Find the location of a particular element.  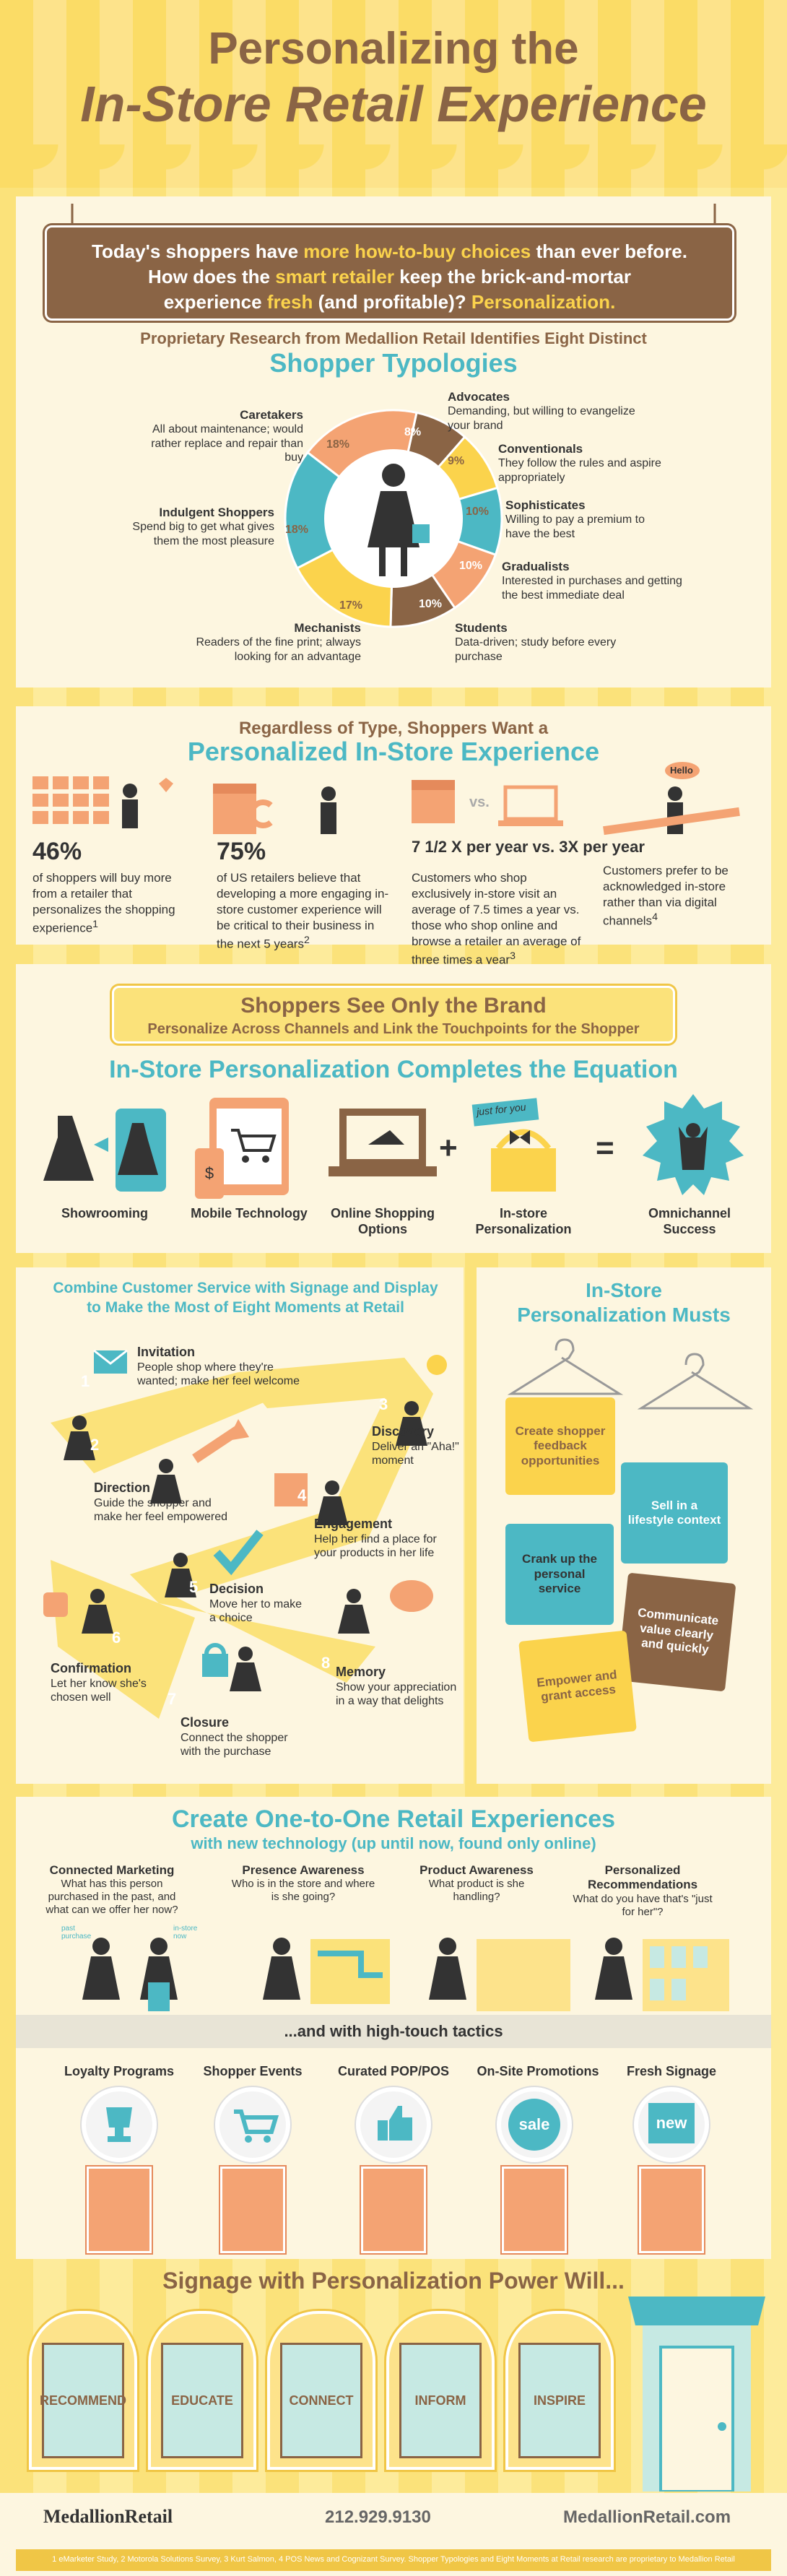

pct-conventionals: 9% is located at coordinates (456, 461).